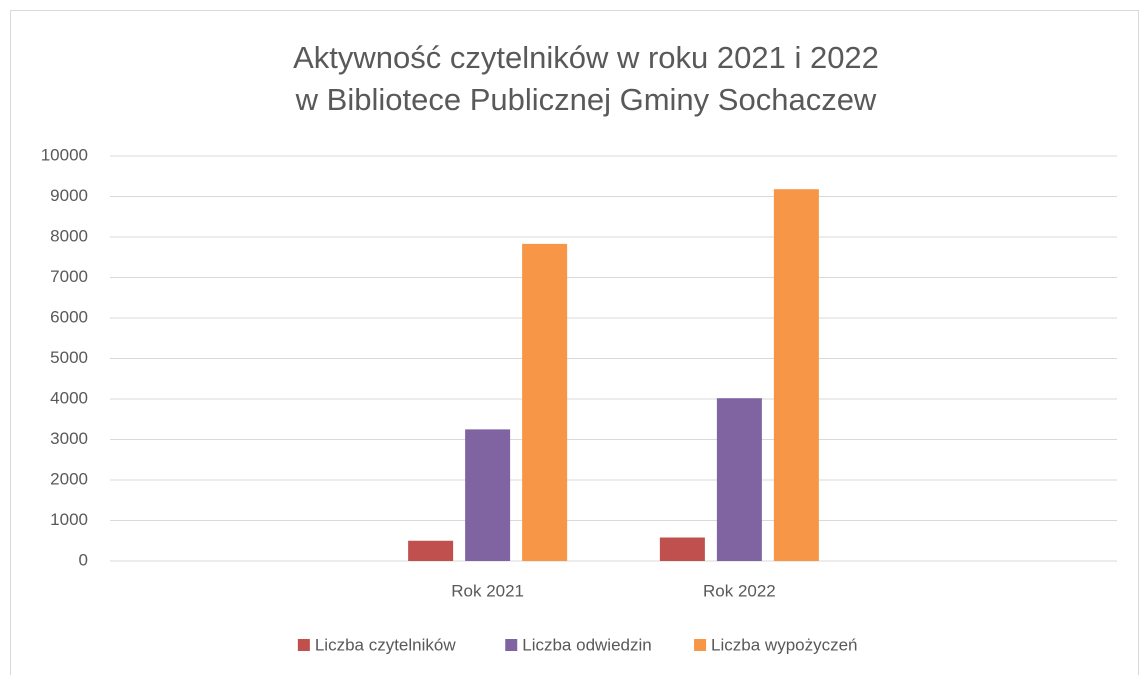 The height and width of the screenshot is (675, 1147). I want to click on y-tick-label: 1000, so click(69, 519).